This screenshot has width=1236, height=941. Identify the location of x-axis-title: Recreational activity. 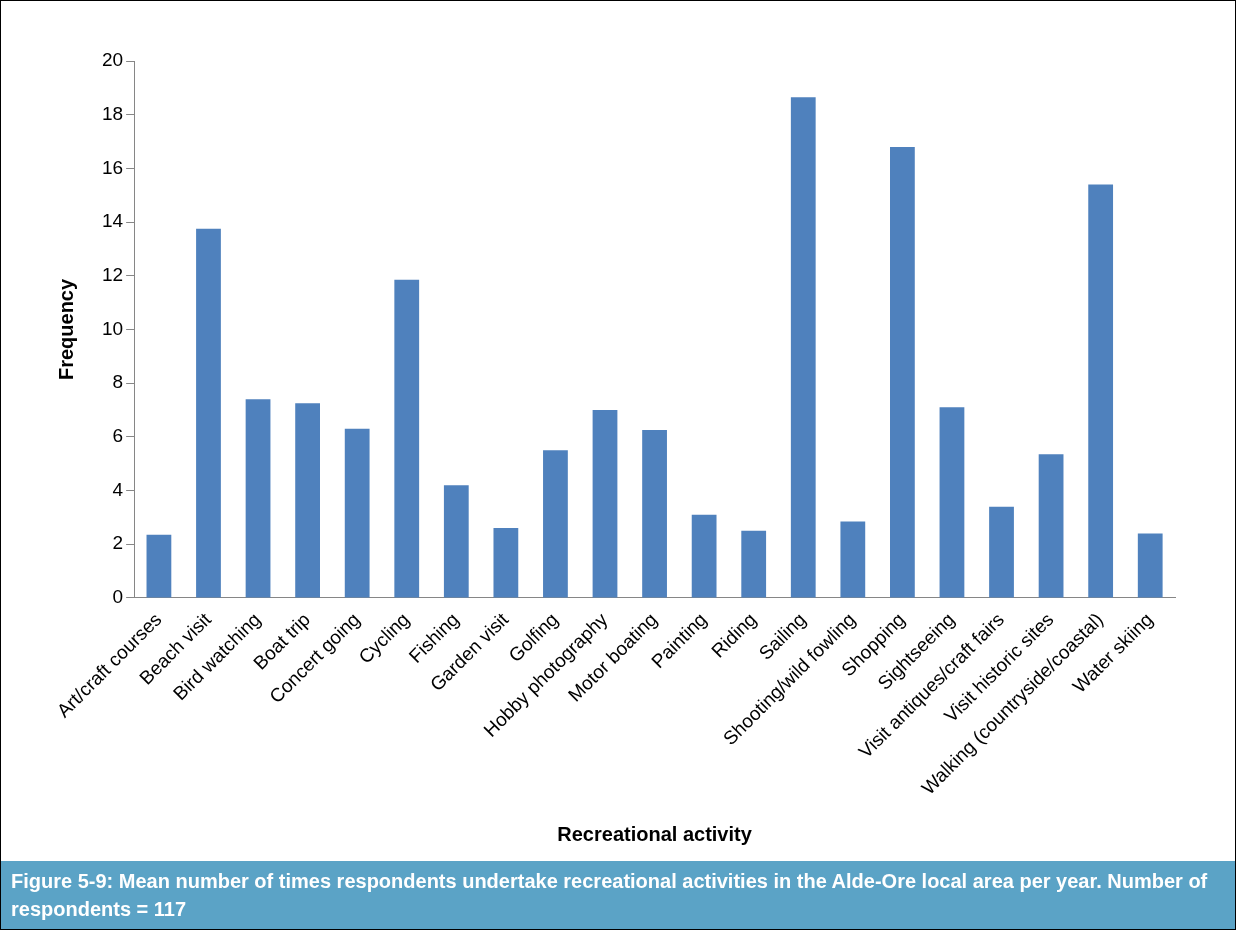
(655, 833).